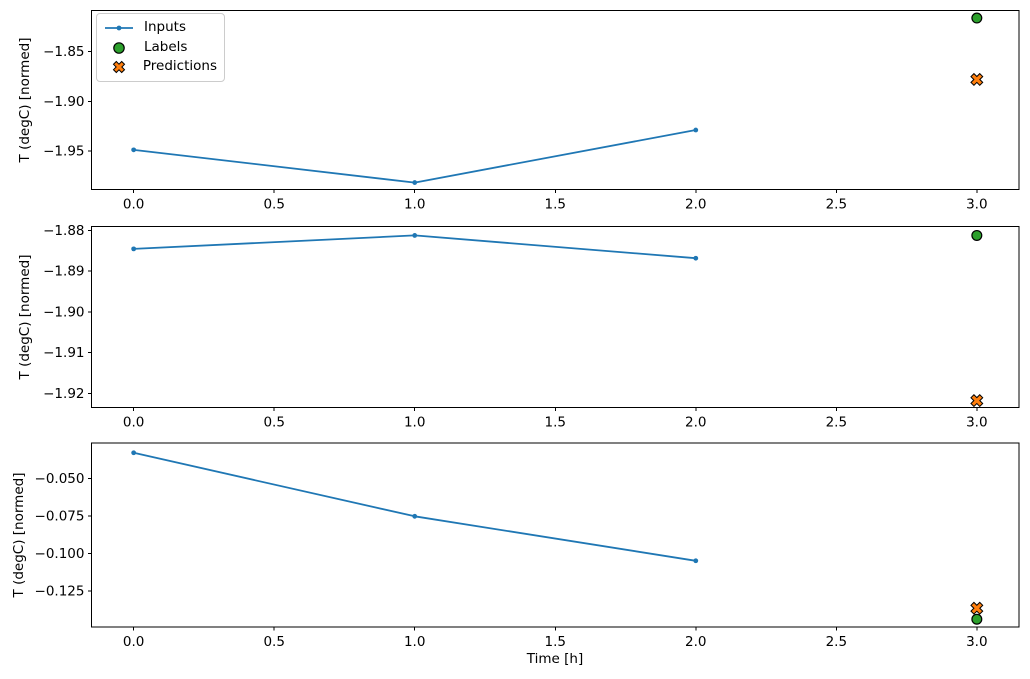  I want to click on legend: Inputs Labels Predictions, so click(160, 47).